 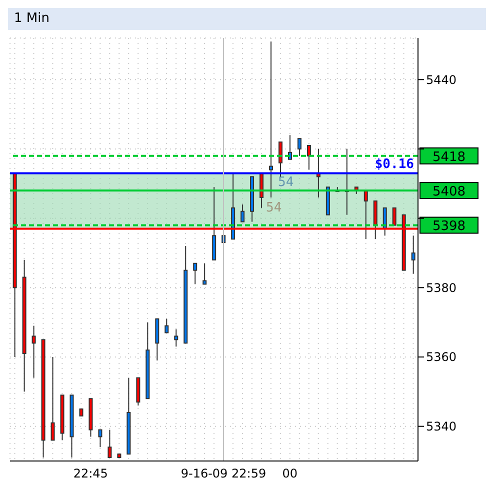 What do you see at coordinates (441, 427) in the screenshot?
I see `y-tick-label: 5340` at bounding box center [441, 427].